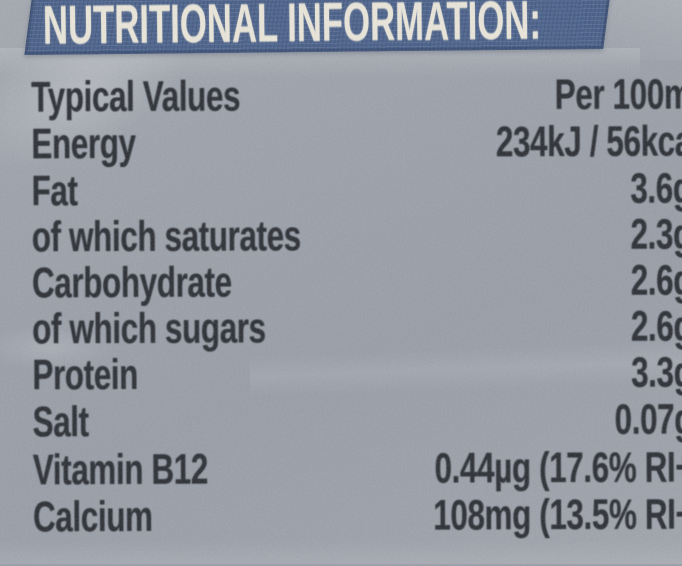 This screenshot has width=682, height=566. What do you see at coordinates (357, 328) in the screenshot?
I see `row-sugars: of which sugars 2.6g` at bounding box center [357, 328].